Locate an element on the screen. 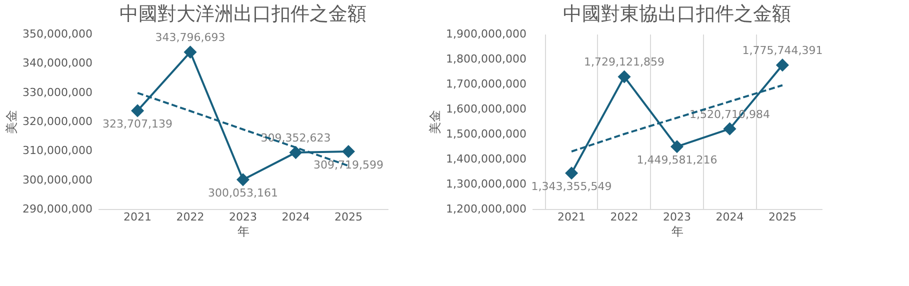 The width and height of the screenshot is (909, 286). y-tick-label: 1,900,000,000 is located at coordinates (486, 34).